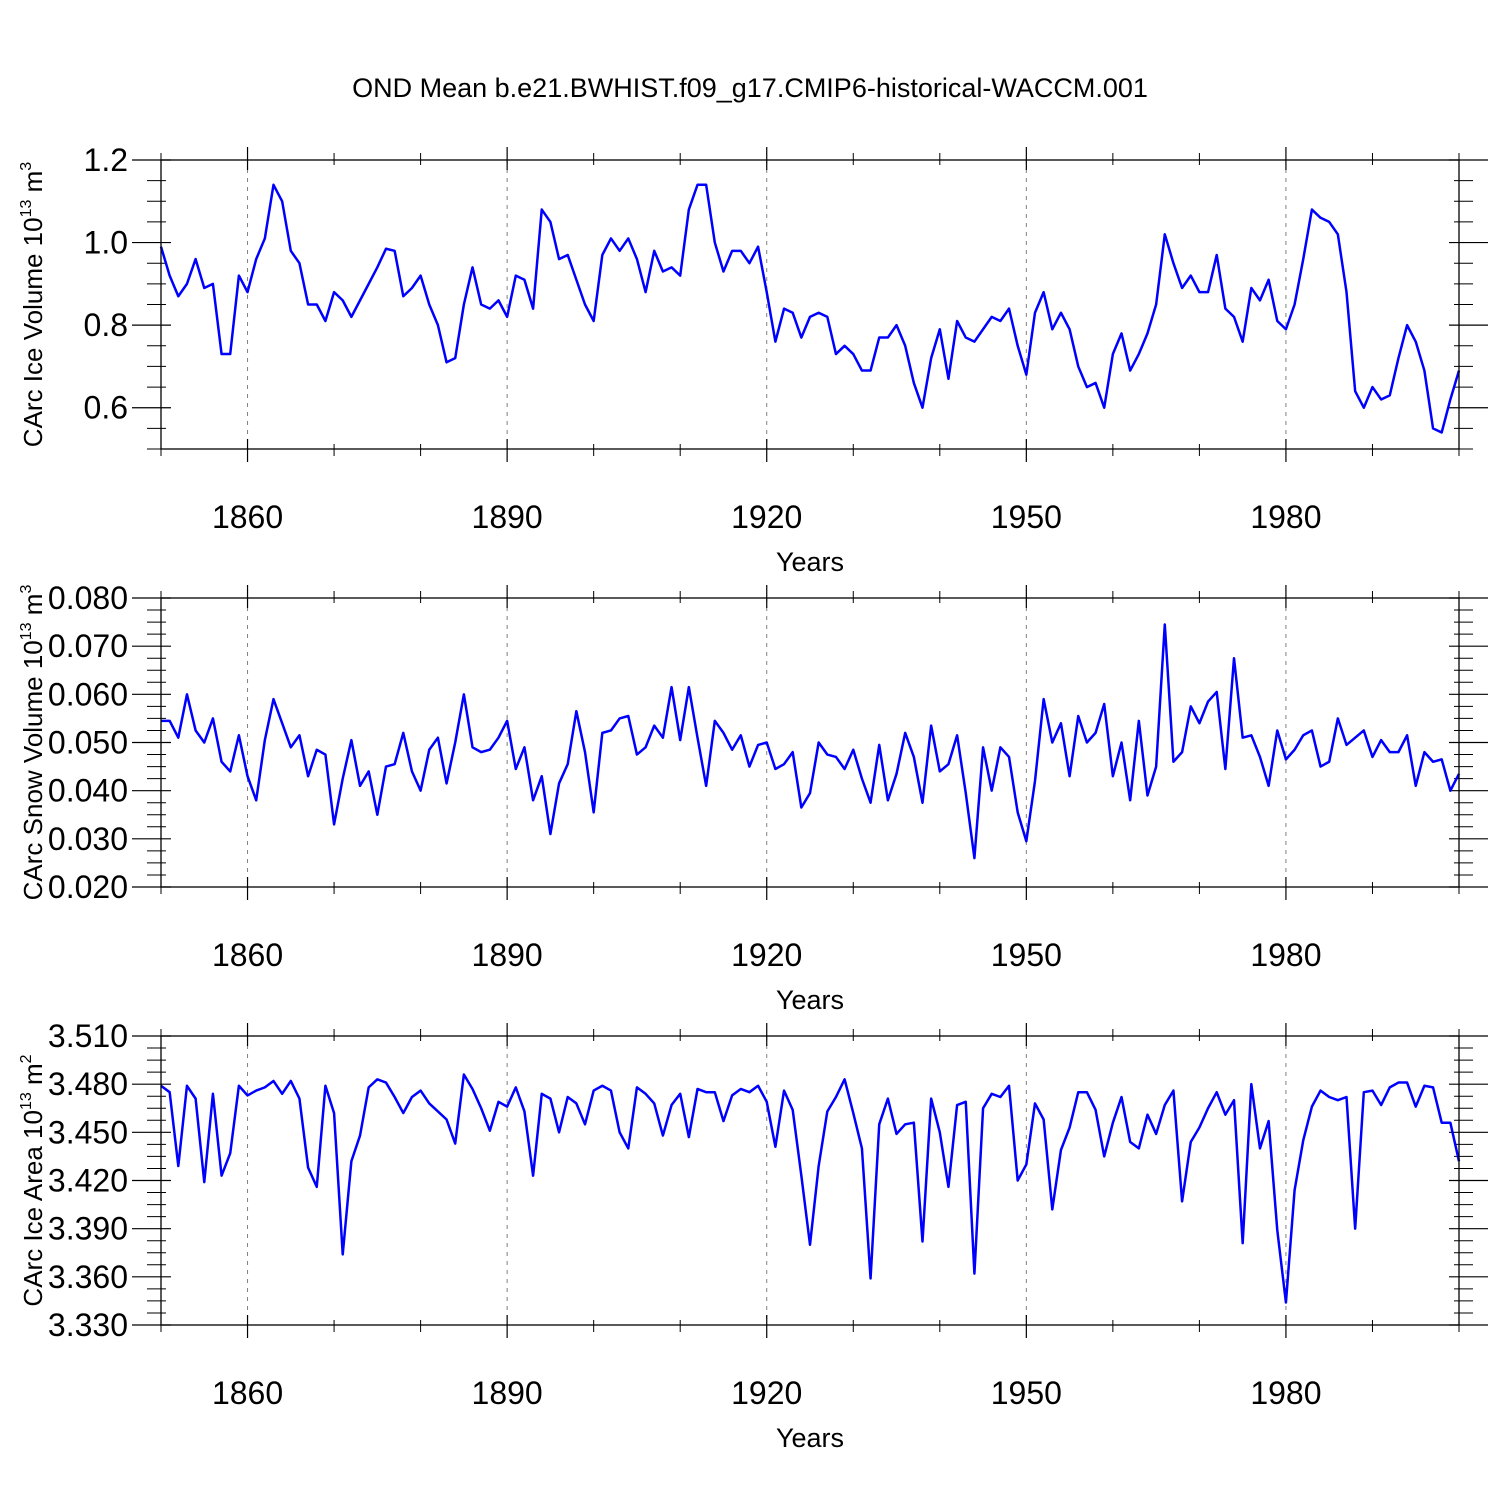 This screenshot has height=1500, width=1500. Describe the element at coordinates (88, 887) in the screenshot. I see `y-tick-label: 0.020` at that location.